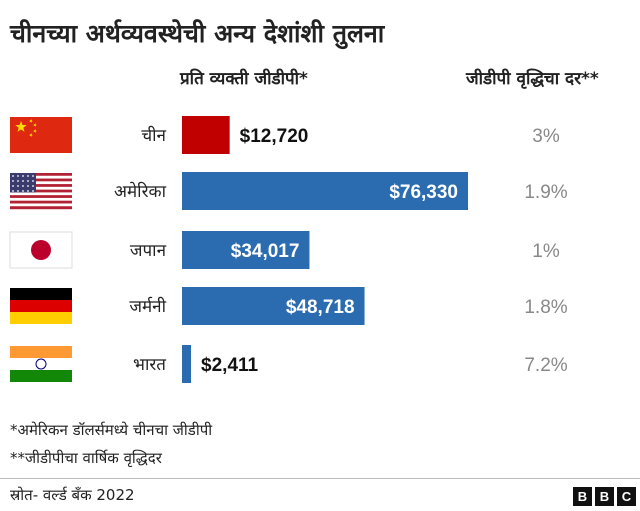 The image size is (640, 511). I want to click on growth-rate-label: 1.9%, so click(545, 192).